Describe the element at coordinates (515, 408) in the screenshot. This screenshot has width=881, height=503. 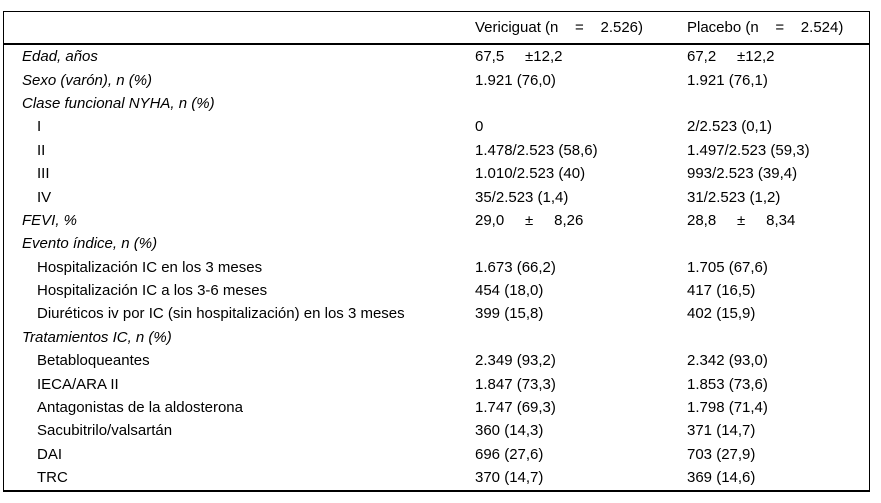
I see `vericiguat-value: 1.747 (69,3)` at that location.